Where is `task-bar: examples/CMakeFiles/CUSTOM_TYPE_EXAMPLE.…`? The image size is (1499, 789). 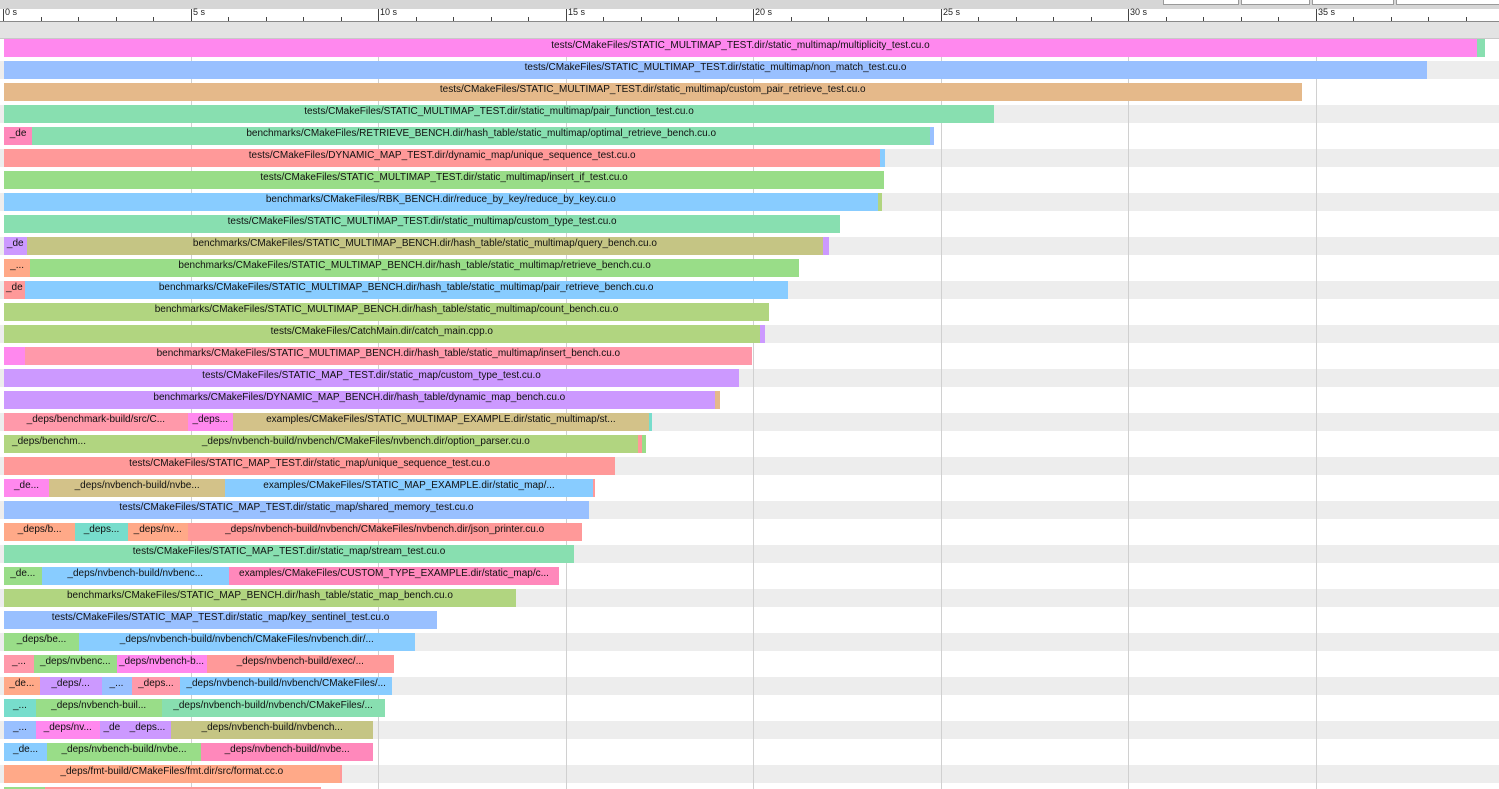 task-bar: examples/CMakeFiles/CUSTOM_TYPE_EXAMPLE.… is located at coordinates (394, 576).